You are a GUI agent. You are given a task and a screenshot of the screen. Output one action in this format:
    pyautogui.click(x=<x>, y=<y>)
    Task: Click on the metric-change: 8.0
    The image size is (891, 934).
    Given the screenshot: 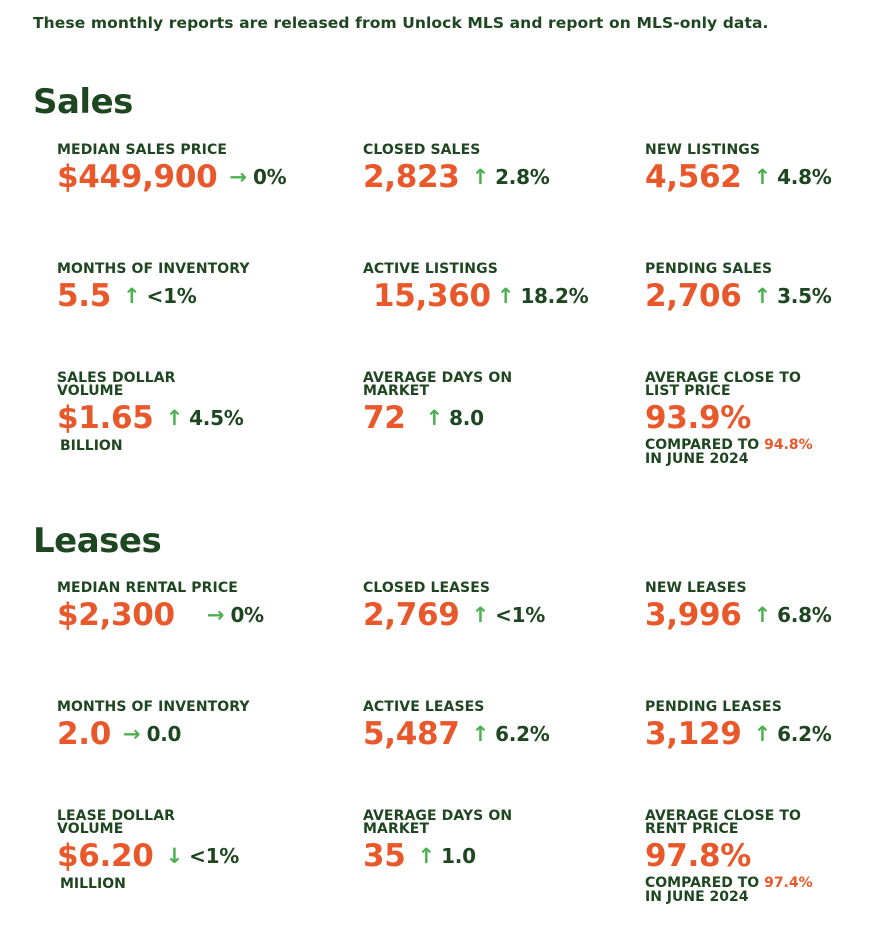 What is the action you would take?
    pyautogui.click(x=466, y=418)
    